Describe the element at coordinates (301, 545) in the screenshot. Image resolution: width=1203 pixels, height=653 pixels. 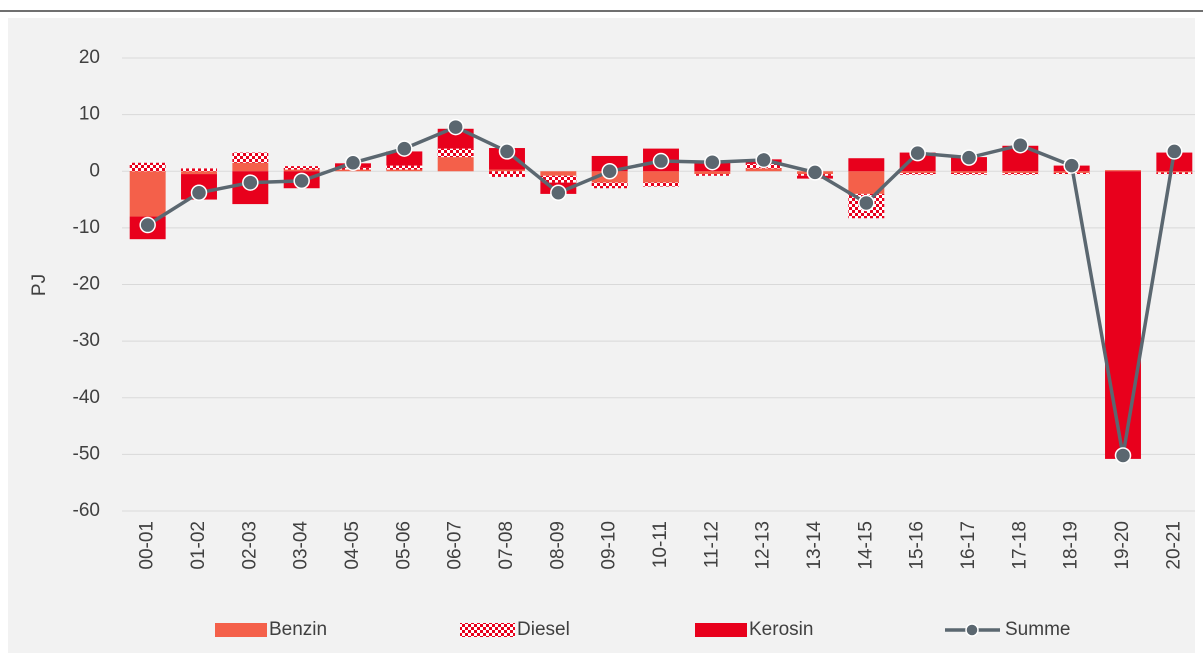
I see `x-tick-label: 03-04` at that location.